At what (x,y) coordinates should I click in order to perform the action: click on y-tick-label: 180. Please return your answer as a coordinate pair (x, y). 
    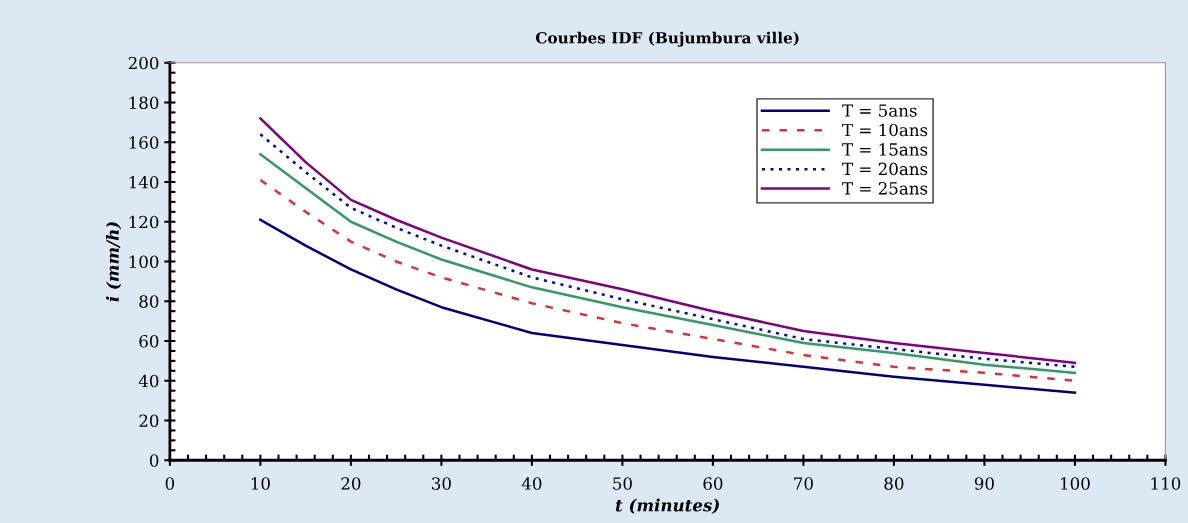
    Looking at the image, I should click on (144, 103).